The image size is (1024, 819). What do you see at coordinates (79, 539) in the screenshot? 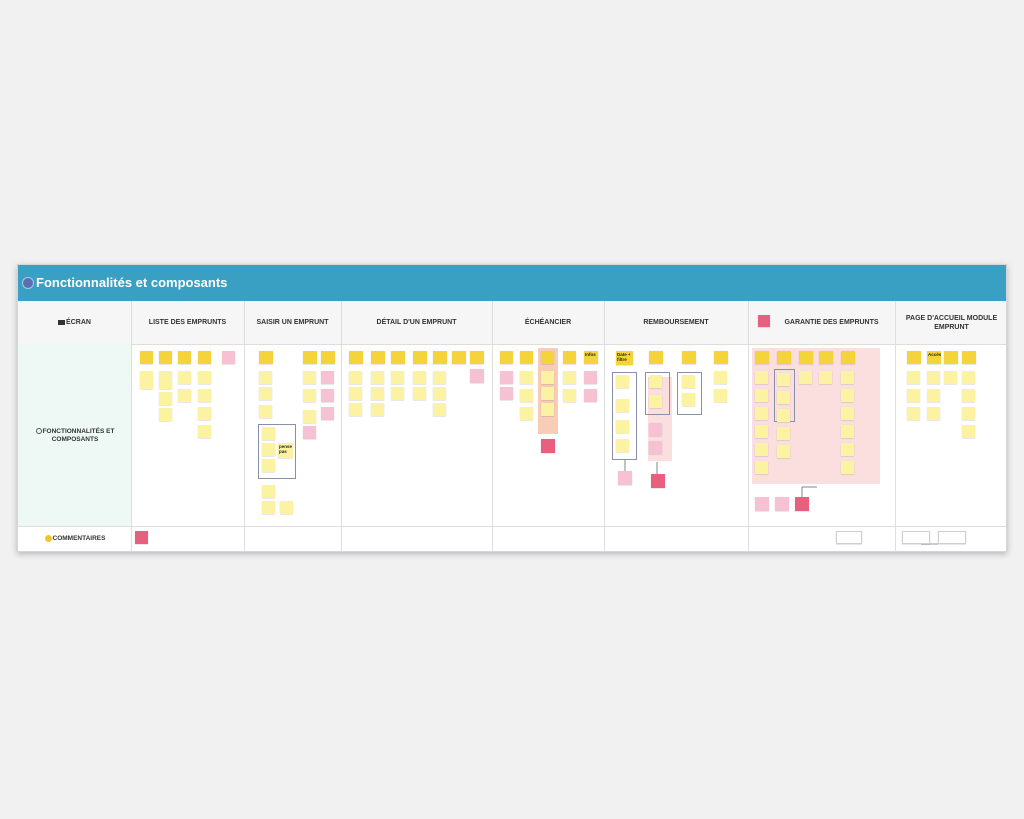
I see `row-label-comments-text: COMMENTAIRES` at bounding box center [79, 539].